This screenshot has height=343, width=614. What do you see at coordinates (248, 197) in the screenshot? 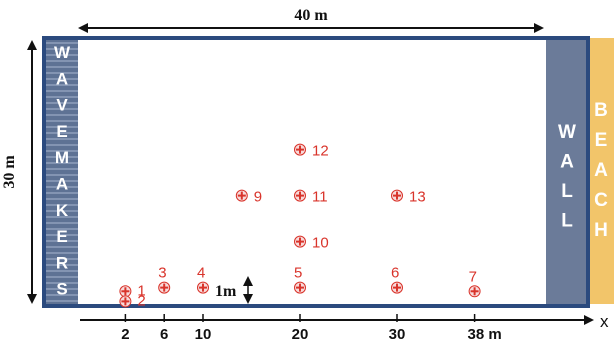
I see `gauge-9: 9` at bounding box center [248, 197].